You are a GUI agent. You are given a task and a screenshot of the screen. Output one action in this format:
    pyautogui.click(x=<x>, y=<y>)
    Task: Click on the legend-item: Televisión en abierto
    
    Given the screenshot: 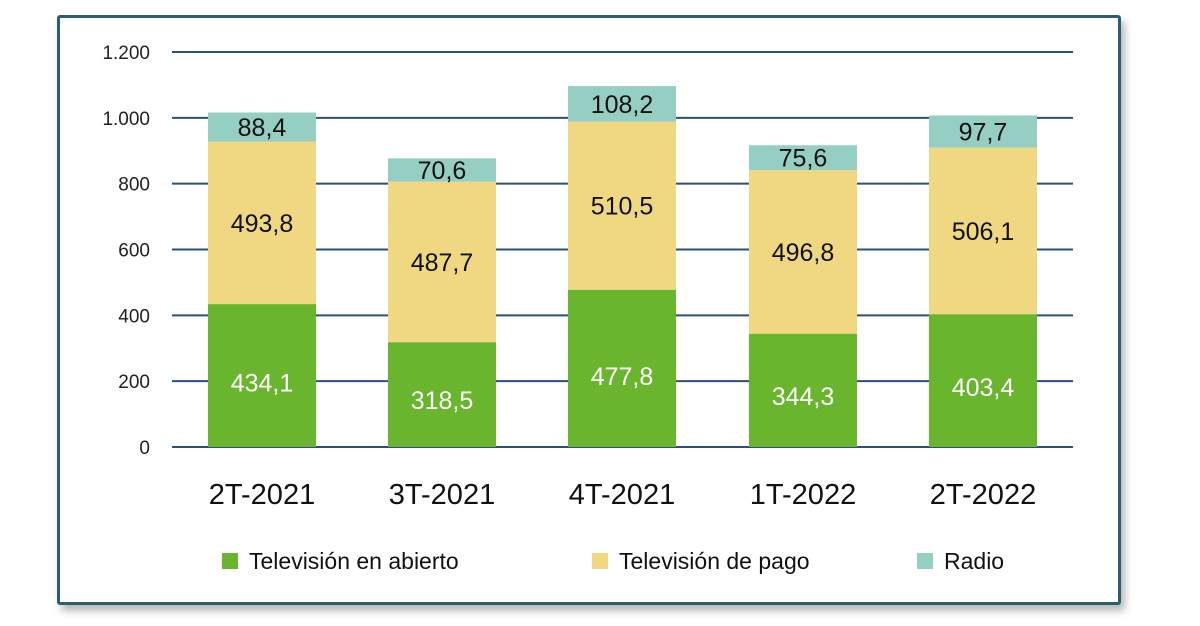 What is the action you would take?
    pyautogui.click(x=340, y=561)
    